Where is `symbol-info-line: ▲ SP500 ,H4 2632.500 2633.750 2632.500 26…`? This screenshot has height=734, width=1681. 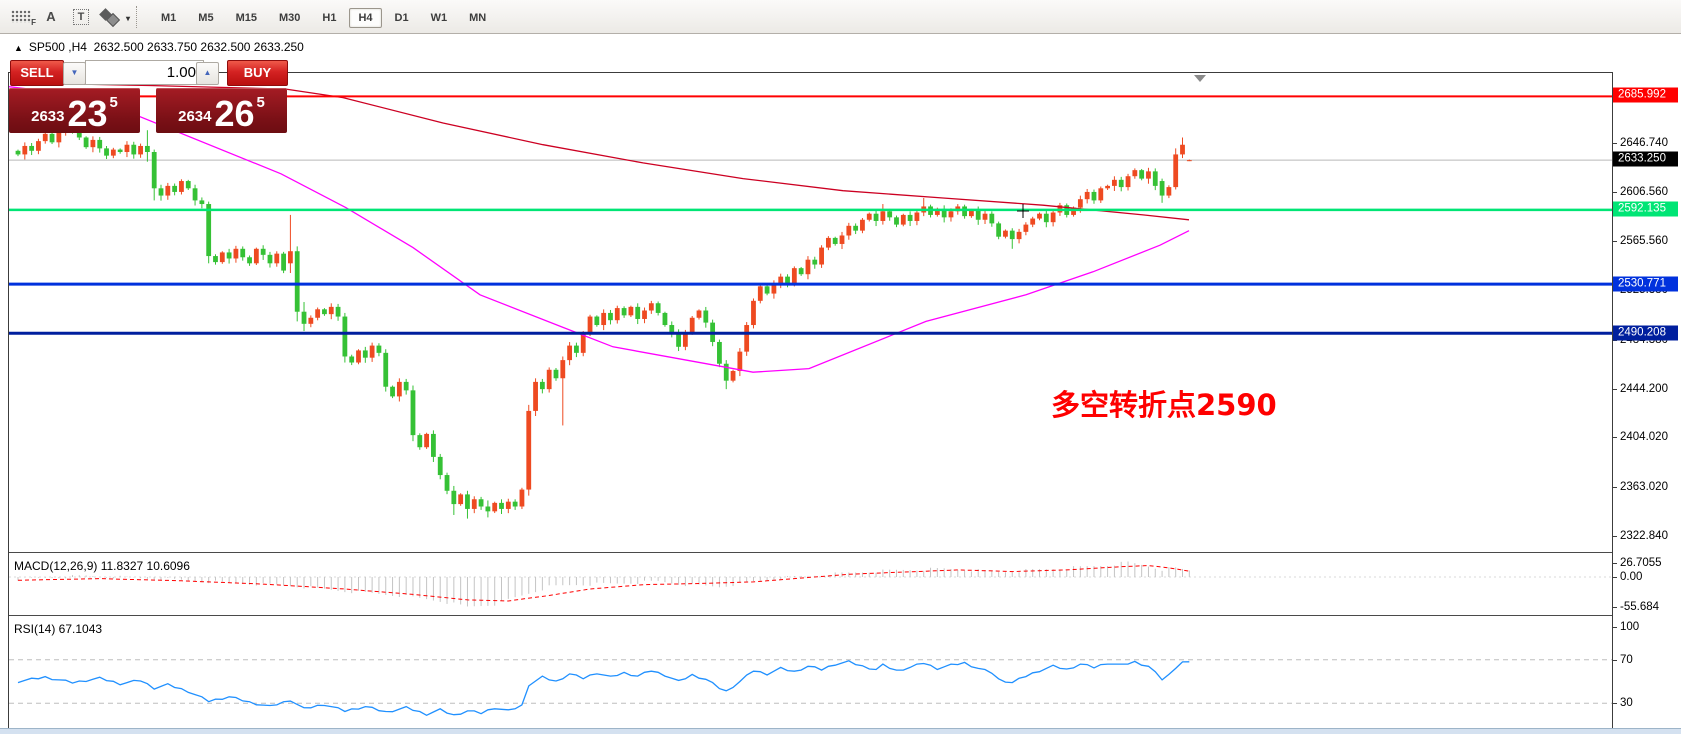
symbol-info-line: ▲ SP500 ,H4 2632.500 2633.750 2632.500 26… is located at coordinates (159, 47).